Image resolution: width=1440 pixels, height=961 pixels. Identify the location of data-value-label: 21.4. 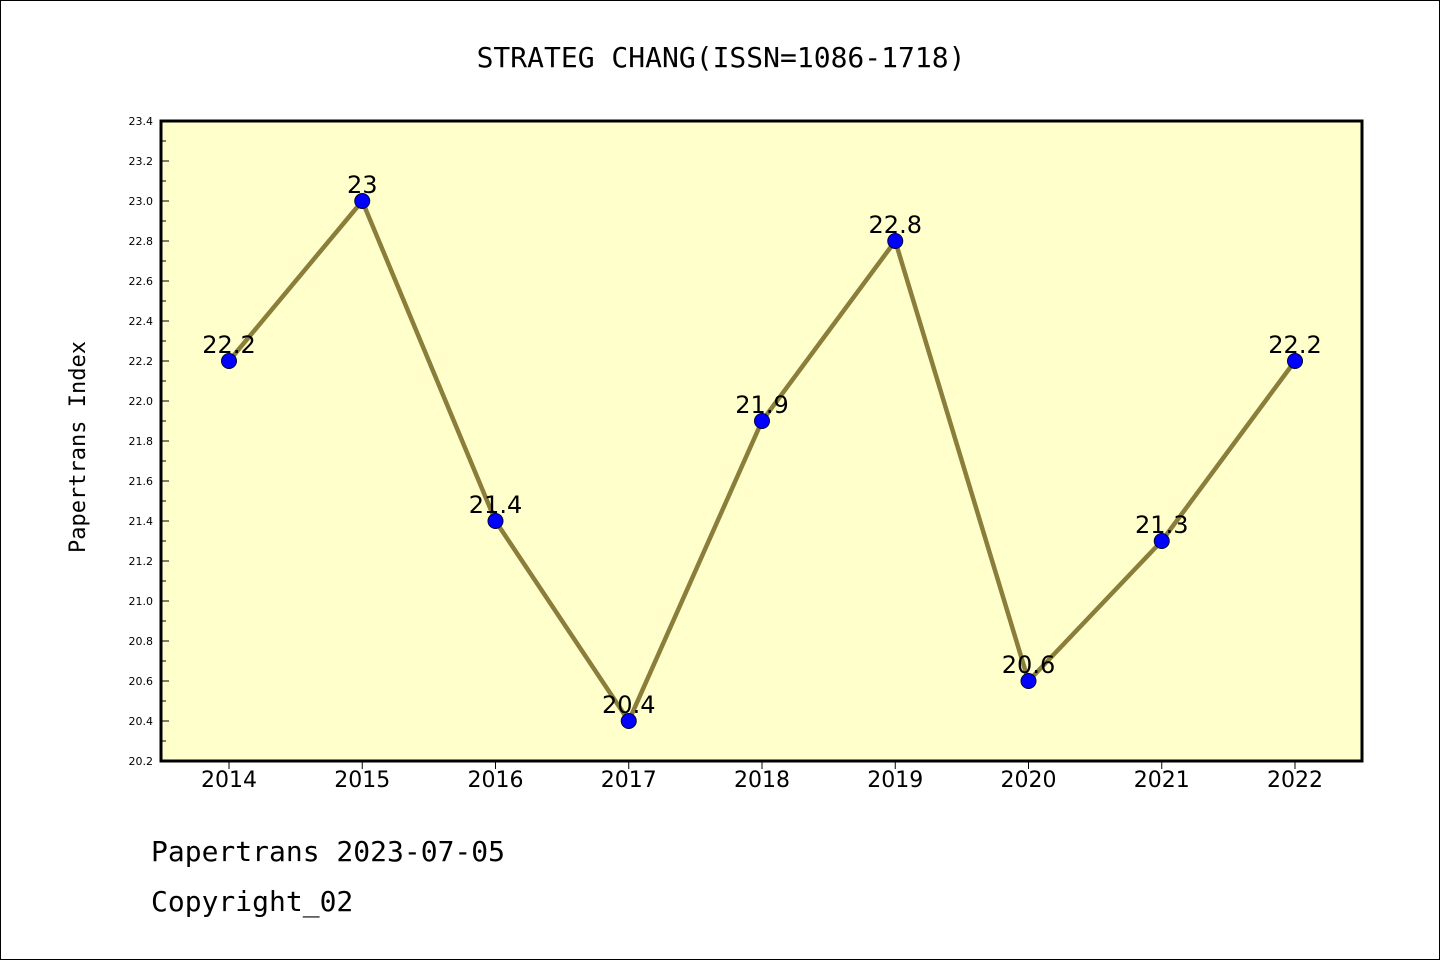
(495, 505).